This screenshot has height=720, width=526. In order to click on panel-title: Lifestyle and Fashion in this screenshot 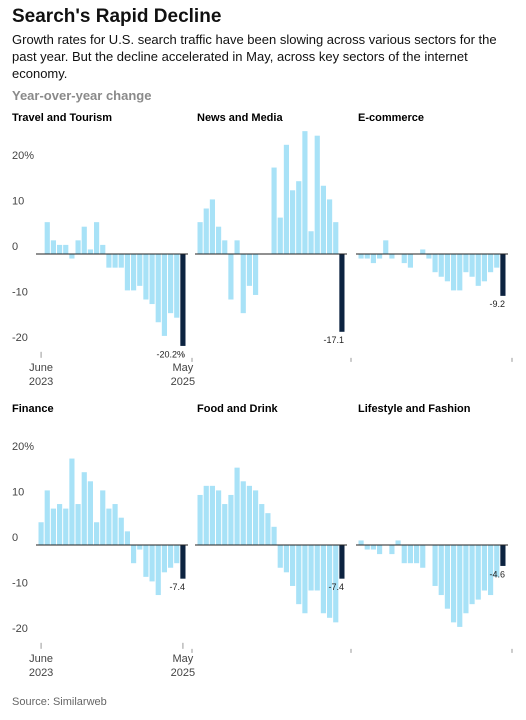, I will do `click(414, 409)`.